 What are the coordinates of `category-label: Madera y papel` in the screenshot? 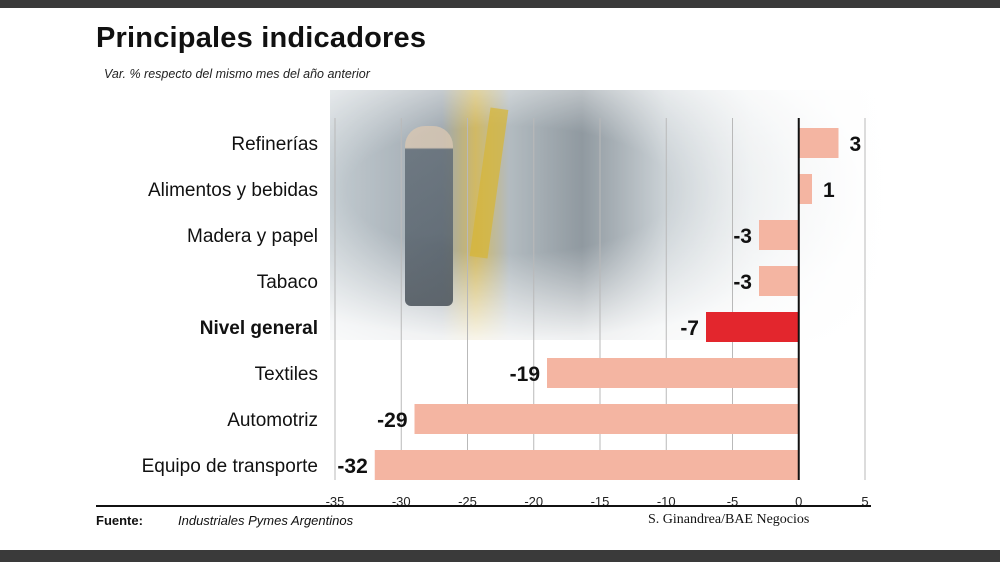 It's located at (252, 236).